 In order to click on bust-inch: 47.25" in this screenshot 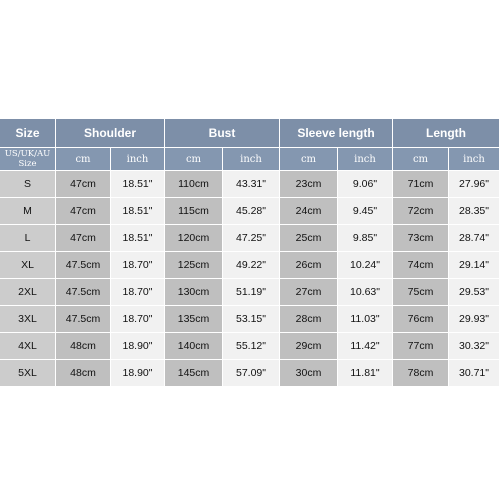, I will do `click(251, 238)`.